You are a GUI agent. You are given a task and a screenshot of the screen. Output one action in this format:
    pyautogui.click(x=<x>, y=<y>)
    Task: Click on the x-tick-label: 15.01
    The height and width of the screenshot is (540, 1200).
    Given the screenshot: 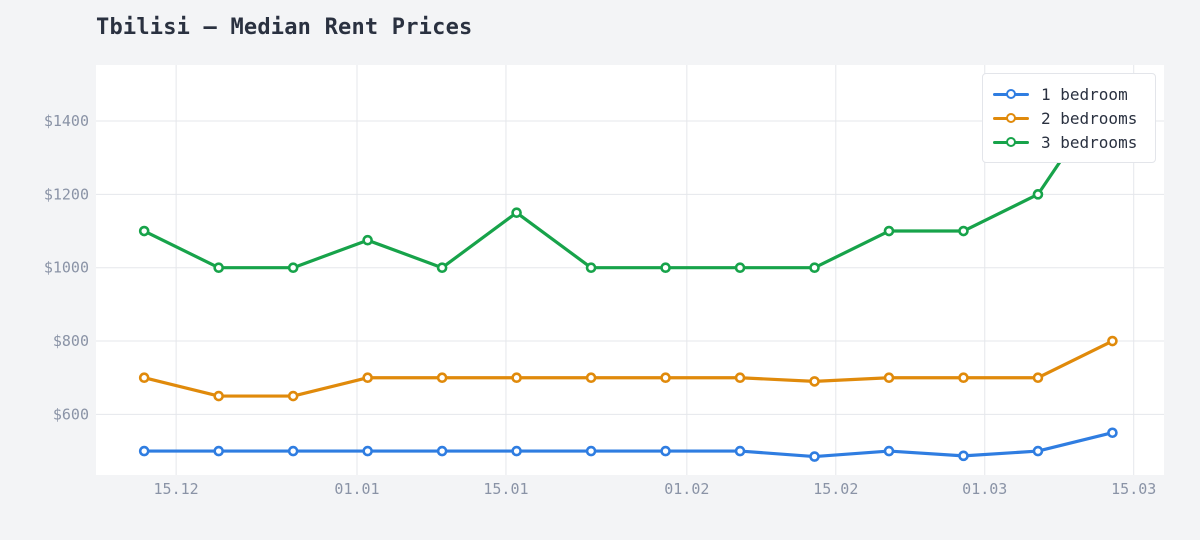 What is the action you would take?
    pyautogui.click(x=505, y=489)
    